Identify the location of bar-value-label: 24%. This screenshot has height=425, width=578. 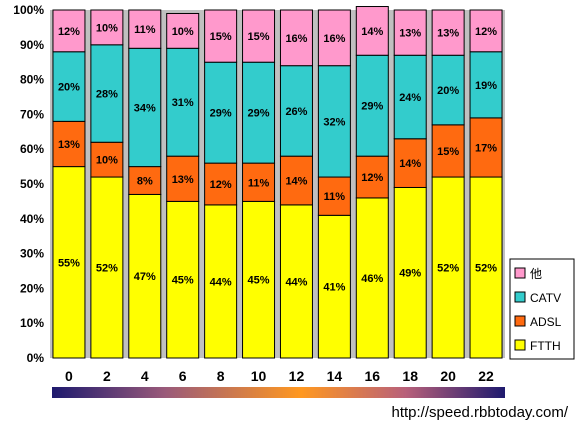
(410, 98).